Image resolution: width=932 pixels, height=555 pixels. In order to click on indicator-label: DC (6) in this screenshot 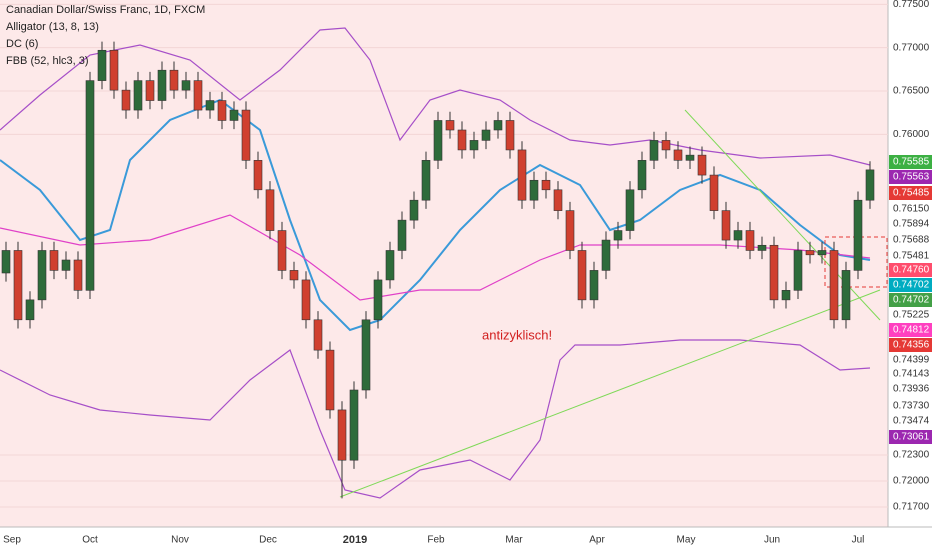, I will do `click(22, 44)`.